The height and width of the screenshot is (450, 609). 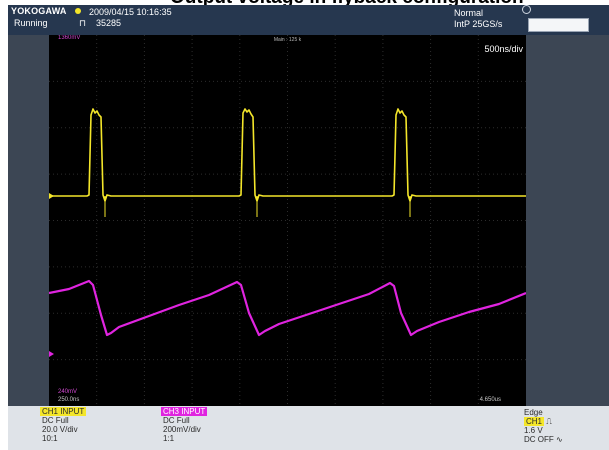 What do you see at coordinates (567, 220) in the screenshot?
I see `right-soft-panel` at bounding box center [567, 220].